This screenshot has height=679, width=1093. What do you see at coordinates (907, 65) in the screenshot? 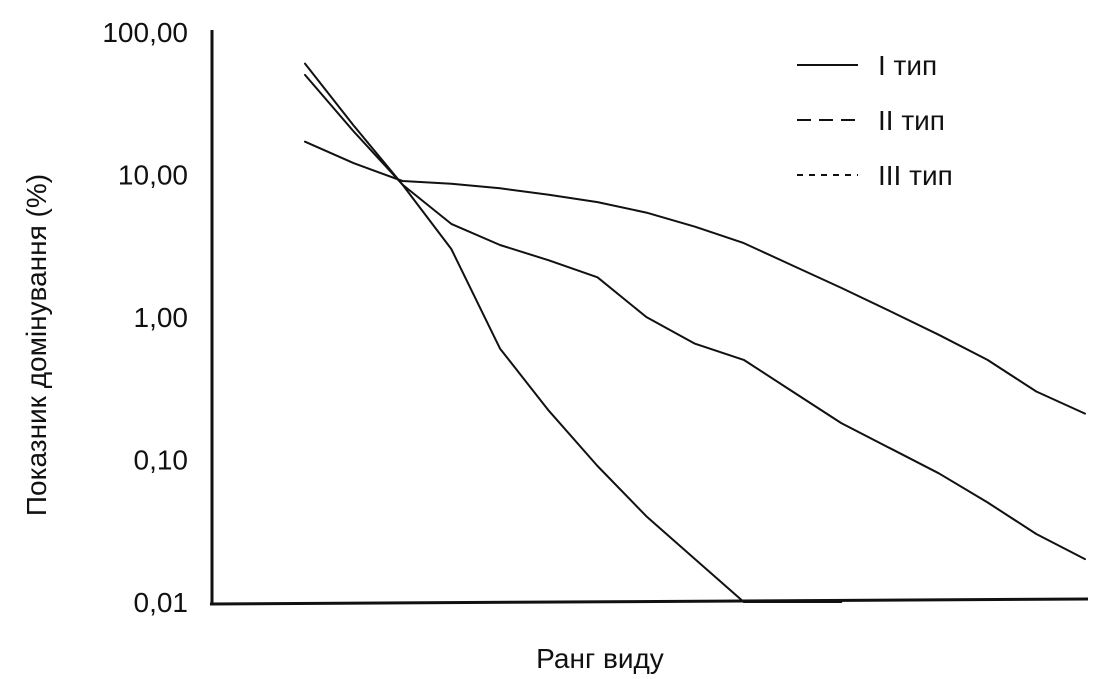
I see `legend-label-1: I тип` at bounding box center [907, 65].